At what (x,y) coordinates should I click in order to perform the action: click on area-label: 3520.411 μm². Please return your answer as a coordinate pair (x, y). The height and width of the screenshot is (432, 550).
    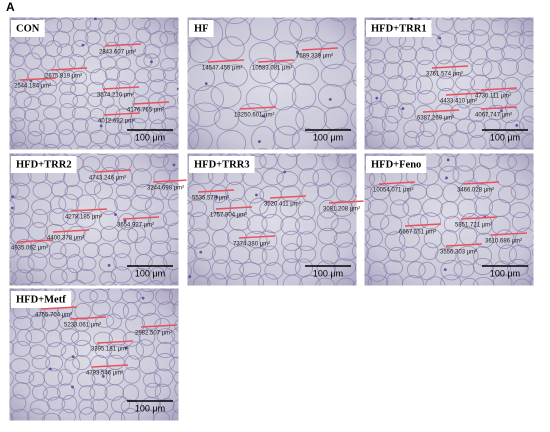
    Looking at the image, I should click on (282, 205).